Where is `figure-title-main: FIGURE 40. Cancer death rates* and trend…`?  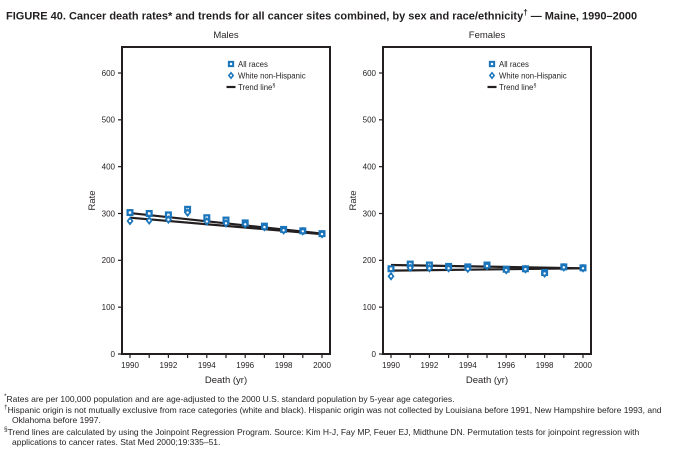 figure-title-main: FIGURE 40. Cancer death rates* and trend… is located at coordinates (265, 16).